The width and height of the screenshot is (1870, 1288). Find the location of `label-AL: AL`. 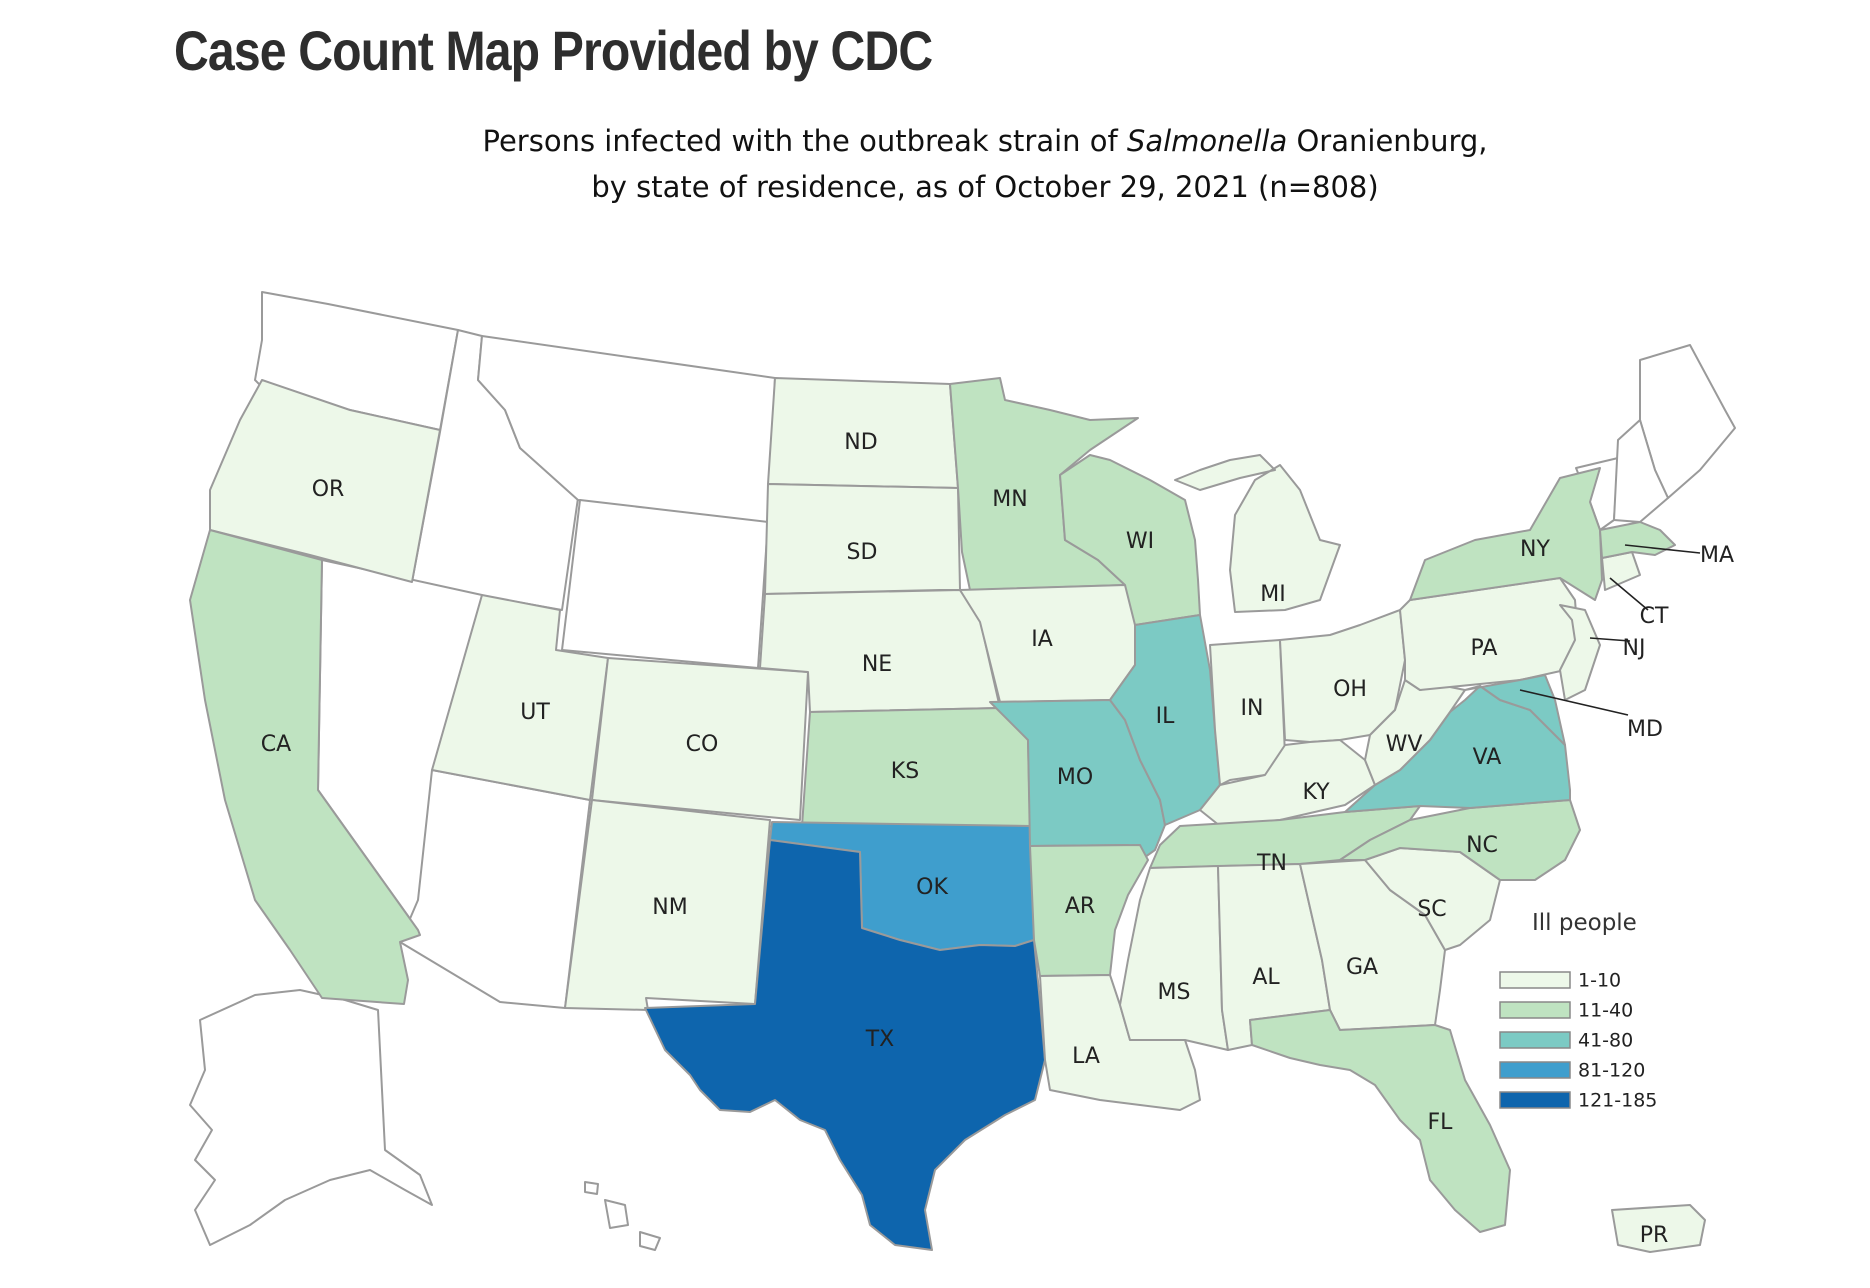

label-AL: AL is located at coordinates (1266, 977).